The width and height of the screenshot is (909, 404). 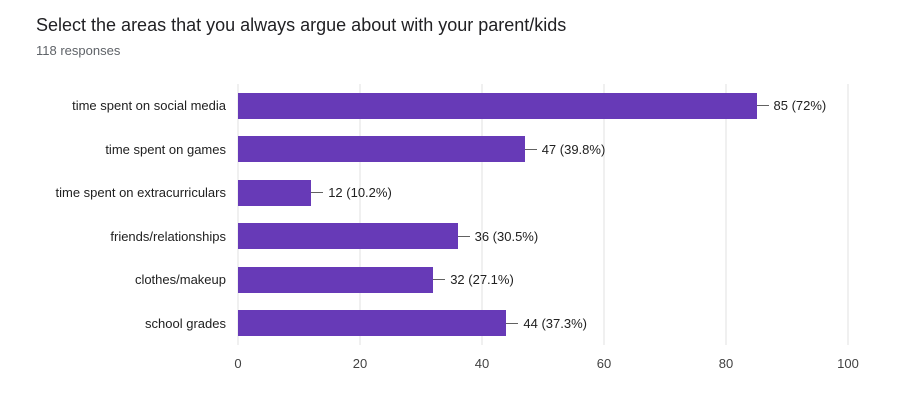 I want to click on category-label: friends/relationships, so click(x=168, y=236).